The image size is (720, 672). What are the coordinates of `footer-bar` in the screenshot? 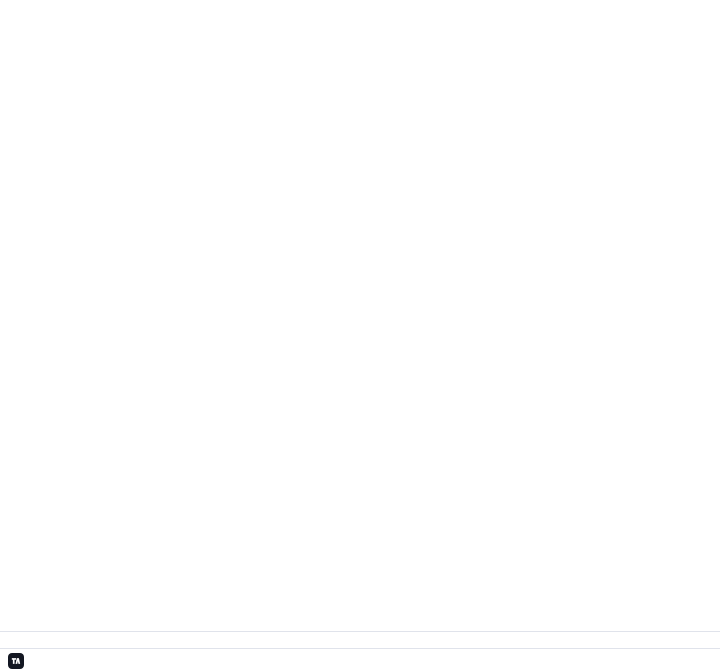 It's located at (360, 660).